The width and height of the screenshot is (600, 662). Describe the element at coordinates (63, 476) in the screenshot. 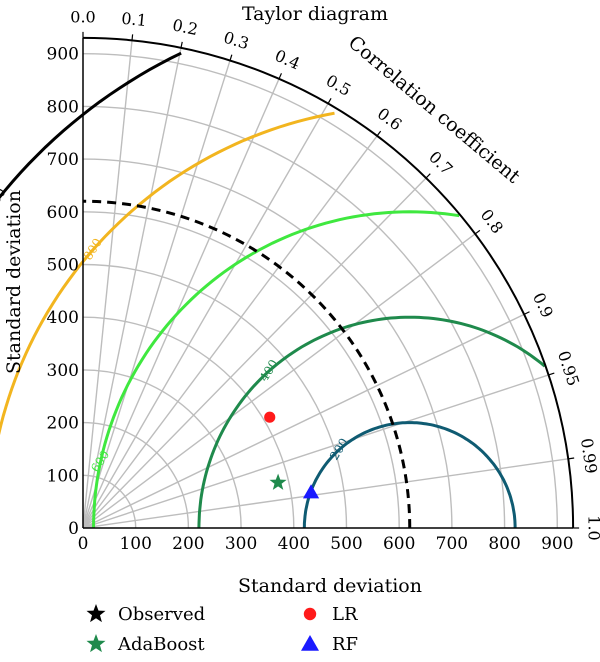

I see `y-tick-label: 100` at that location.